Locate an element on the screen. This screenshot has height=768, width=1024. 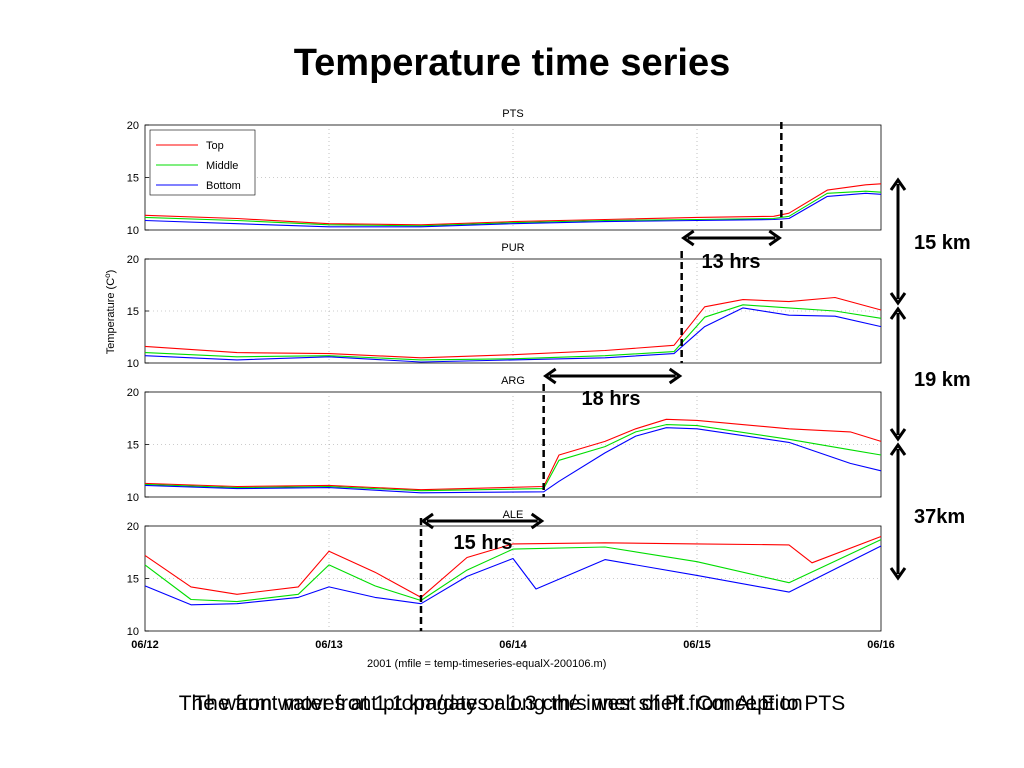
series-line-pts-middle is located at coordinates (513, 208).